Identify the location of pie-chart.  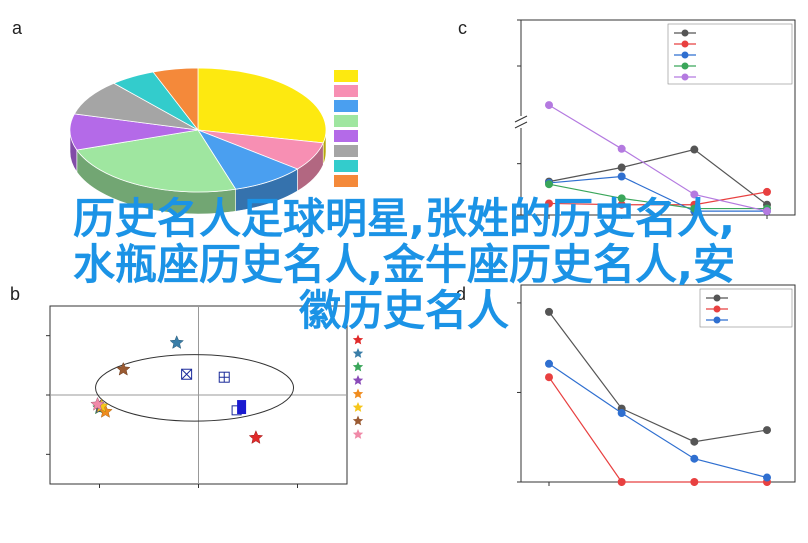
(198, 141).